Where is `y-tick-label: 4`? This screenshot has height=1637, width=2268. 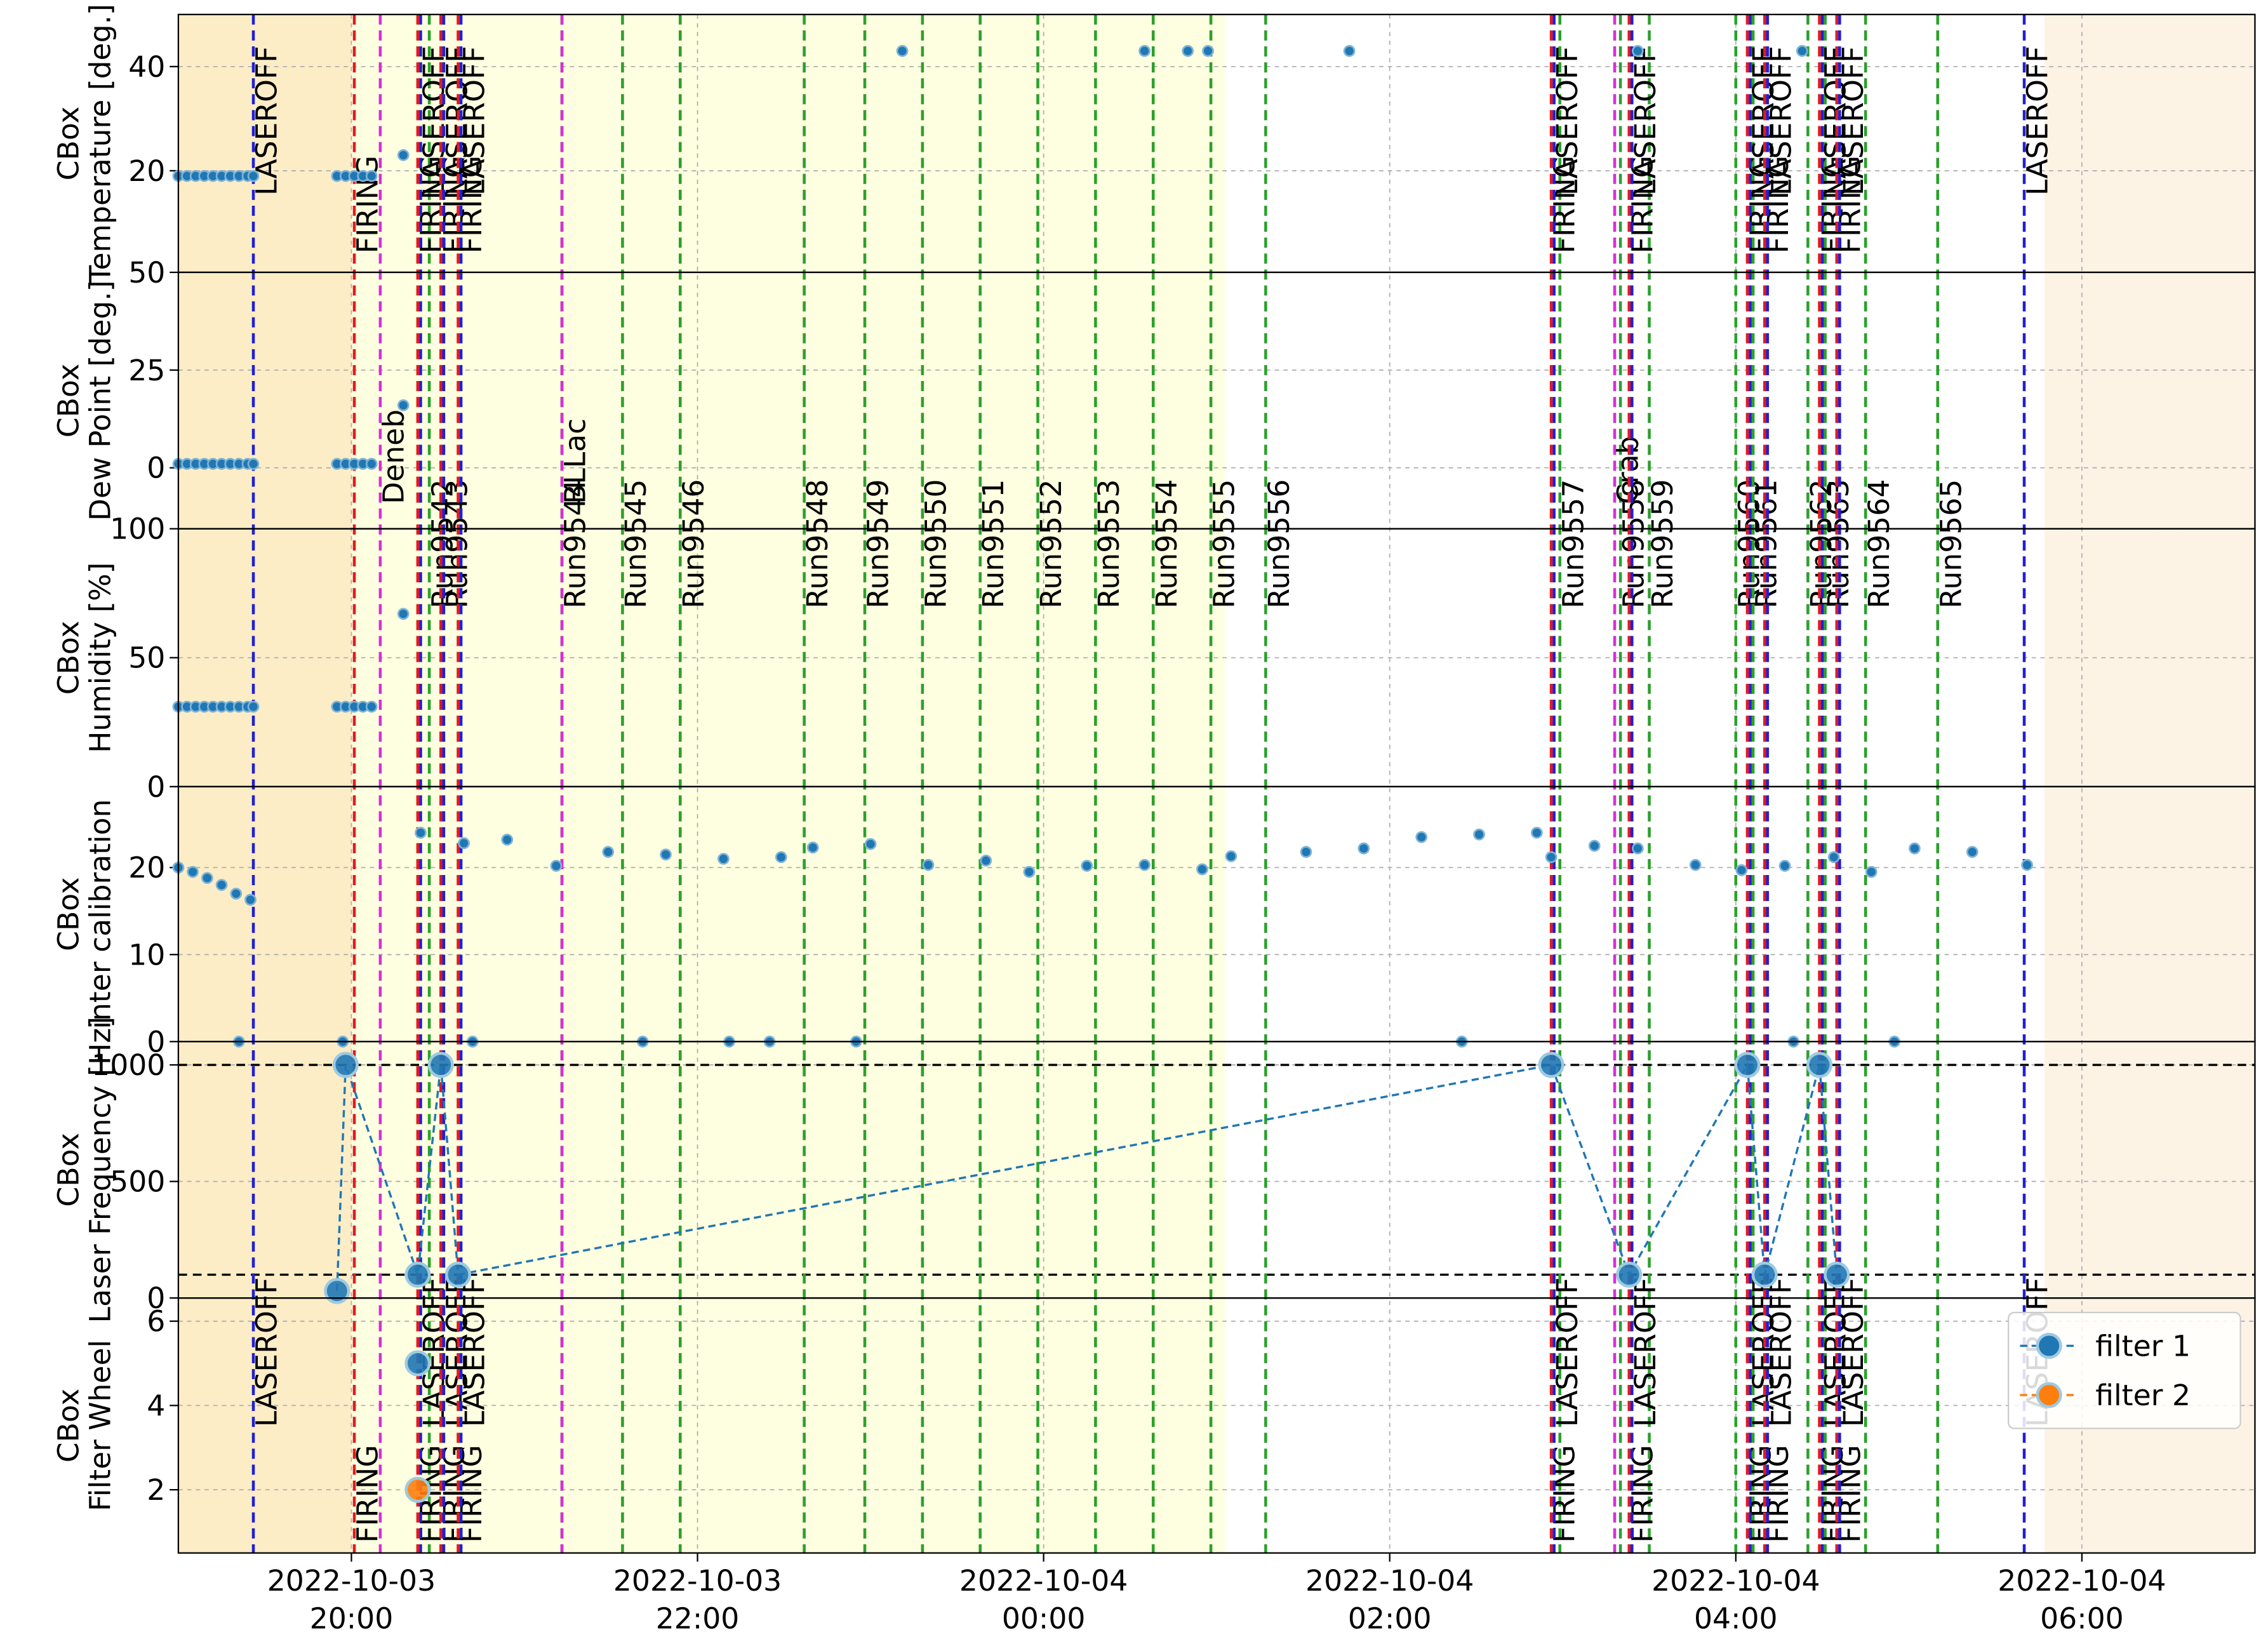
y-tick-label: 4 is located at coordinates (156, 1405).